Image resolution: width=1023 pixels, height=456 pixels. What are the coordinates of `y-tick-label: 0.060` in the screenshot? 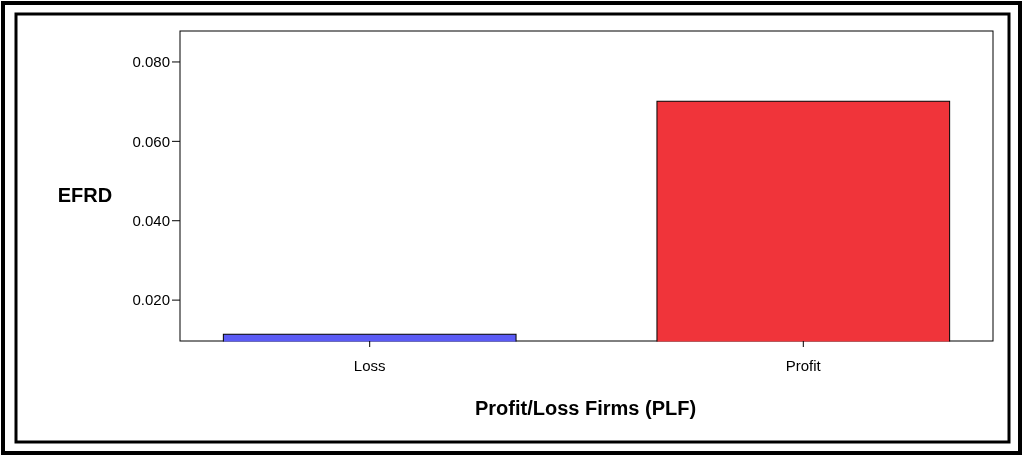 It's located at (151, 141).